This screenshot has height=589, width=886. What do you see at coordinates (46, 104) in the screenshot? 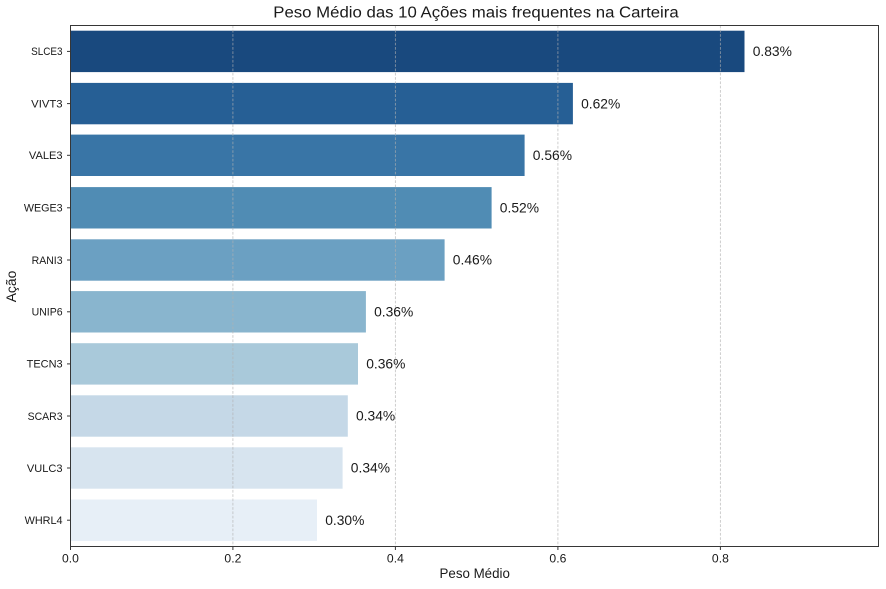
I see `svg-text: VIVT3` at bounding box center [46, 104].